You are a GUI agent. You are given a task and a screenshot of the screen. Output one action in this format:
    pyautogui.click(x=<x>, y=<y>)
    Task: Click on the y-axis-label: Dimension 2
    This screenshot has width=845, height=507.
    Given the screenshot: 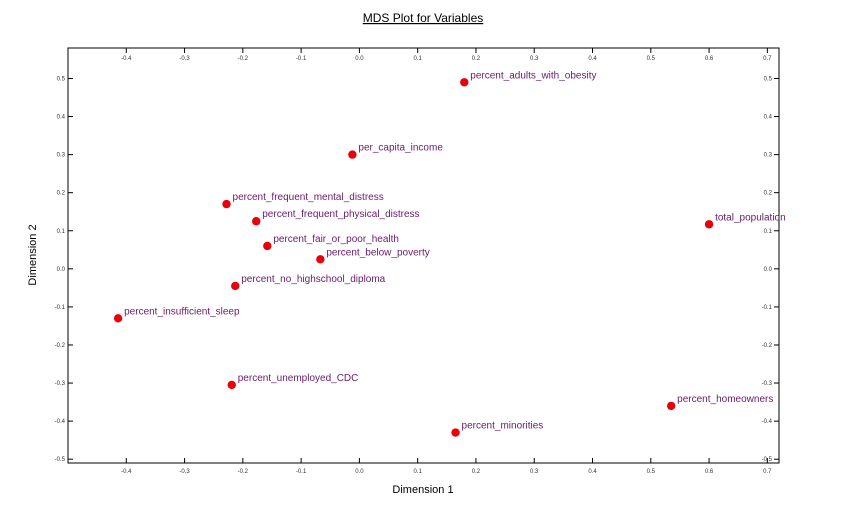 What is the action you would take?
    pyautogui.click(x=33, y=254)
    